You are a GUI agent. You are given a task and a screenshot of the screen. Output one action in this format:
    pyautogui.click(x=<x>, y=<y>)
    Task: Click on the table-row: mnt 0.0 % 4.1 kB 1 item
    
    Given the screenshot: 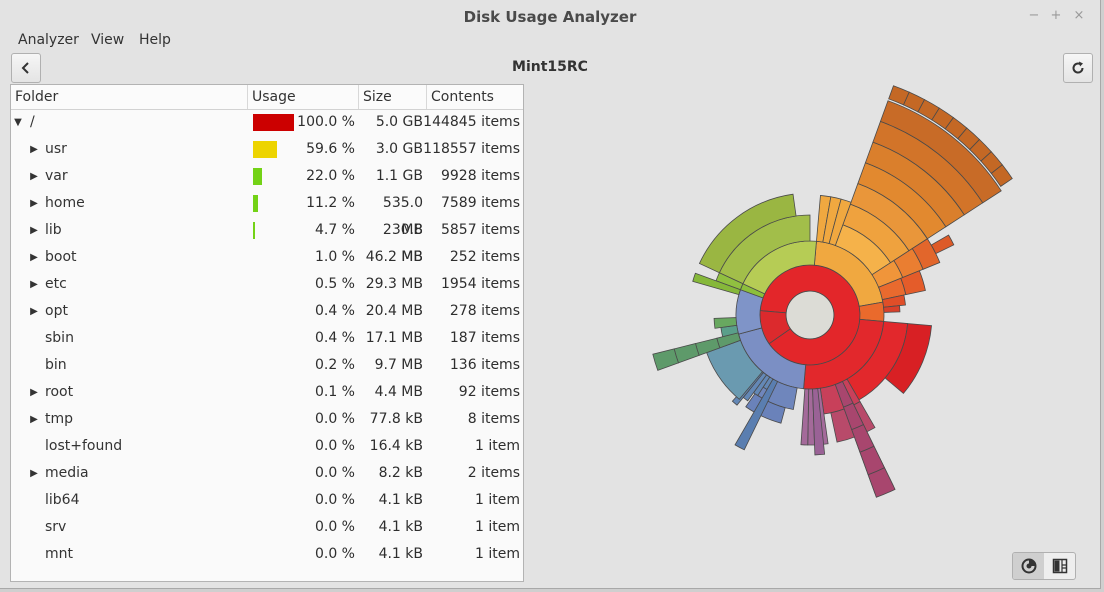 What is the action you would take?
    pyautogui.click(x=267, y=554)
    